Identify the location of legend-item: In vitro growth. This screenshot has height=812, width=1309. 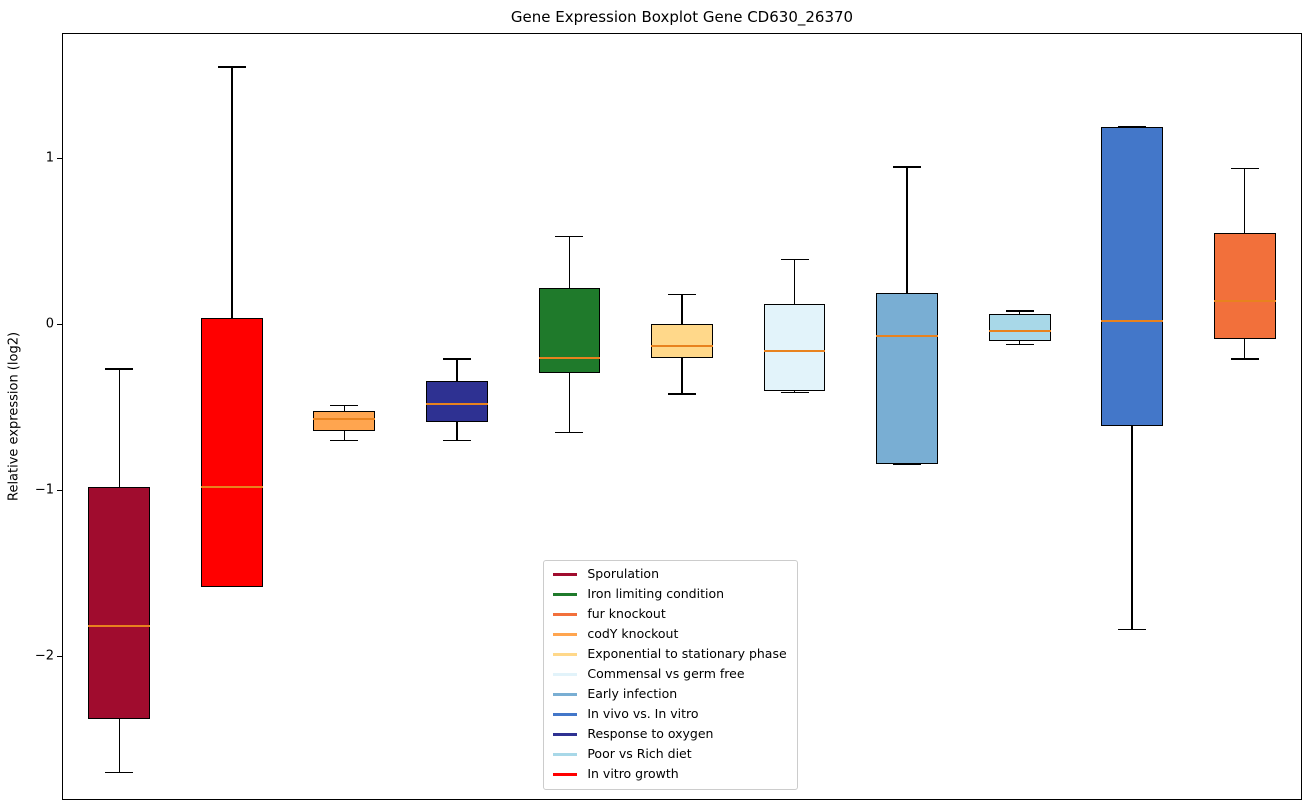
(669, 774).